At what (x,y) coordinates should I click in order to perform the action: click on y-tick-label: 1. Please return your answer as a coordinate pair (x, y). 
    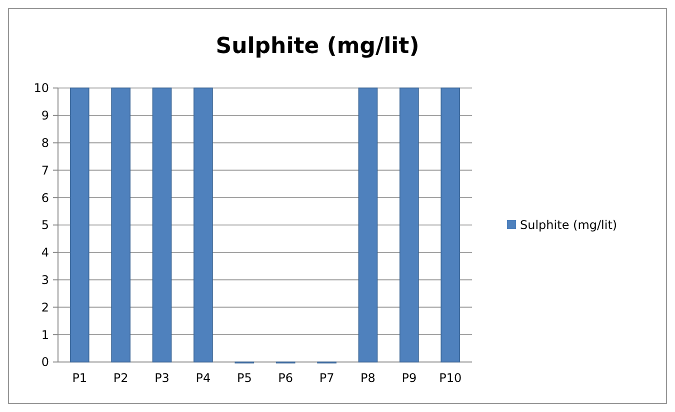
    Looking at the image, I should click on (45, 335).